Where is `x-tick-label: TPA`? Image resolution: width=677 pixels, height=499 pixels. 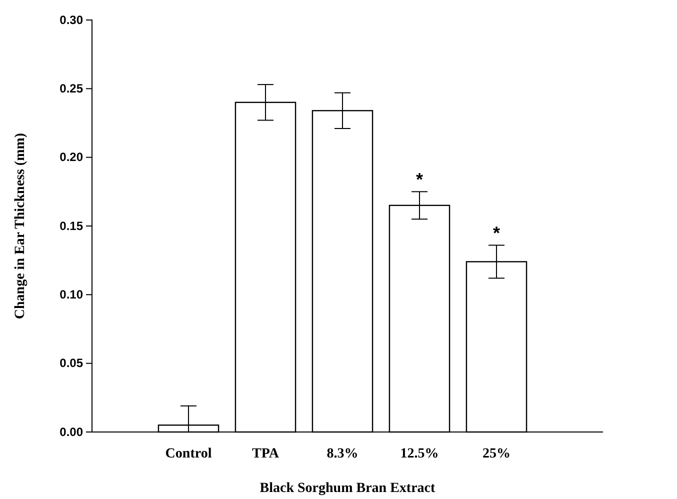 x-tick-label: TPA is located at coordinates (266, 454).